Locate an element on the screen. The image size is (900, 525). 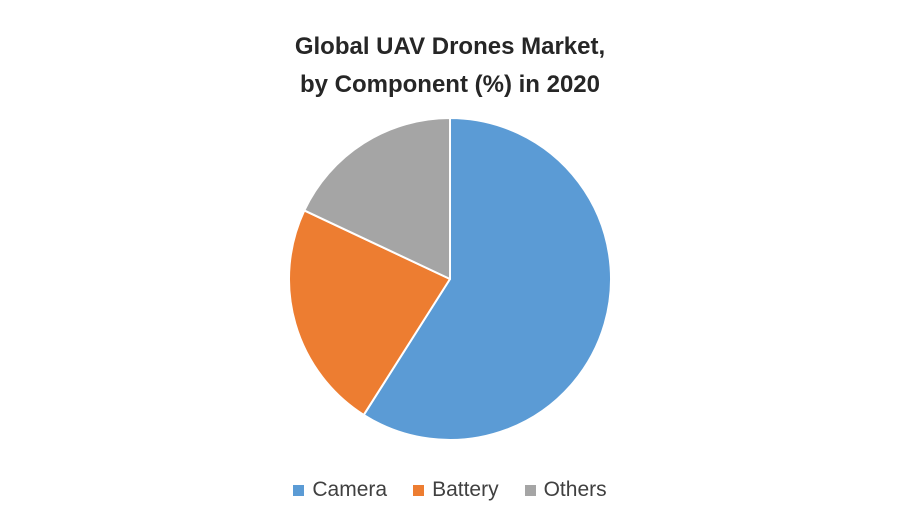
legend-item-others: Others is located at coordinates (565, 490).